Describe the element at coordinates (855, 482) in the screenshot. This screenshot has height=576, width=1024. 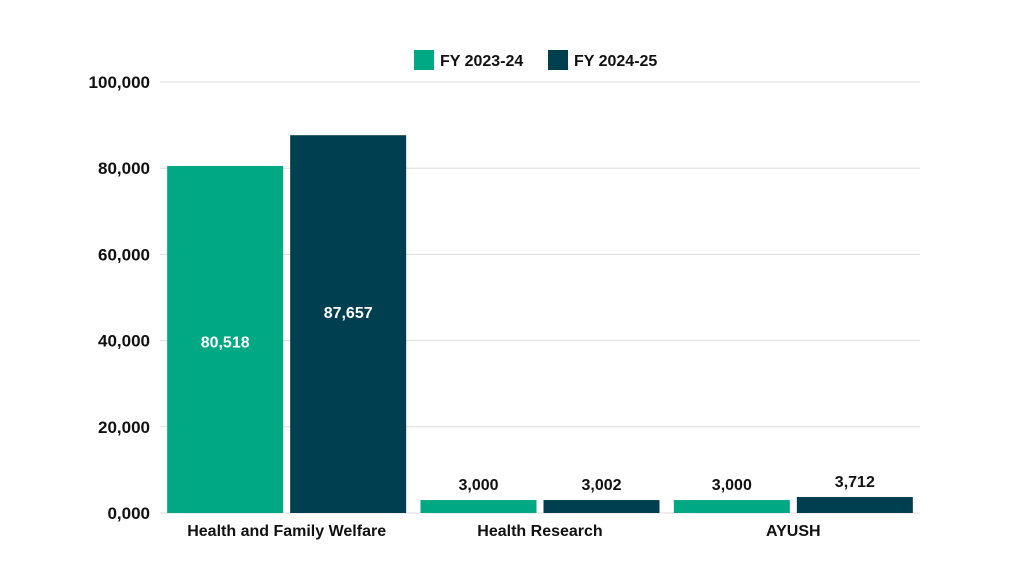
I see `data-label: 3,712` at that location.